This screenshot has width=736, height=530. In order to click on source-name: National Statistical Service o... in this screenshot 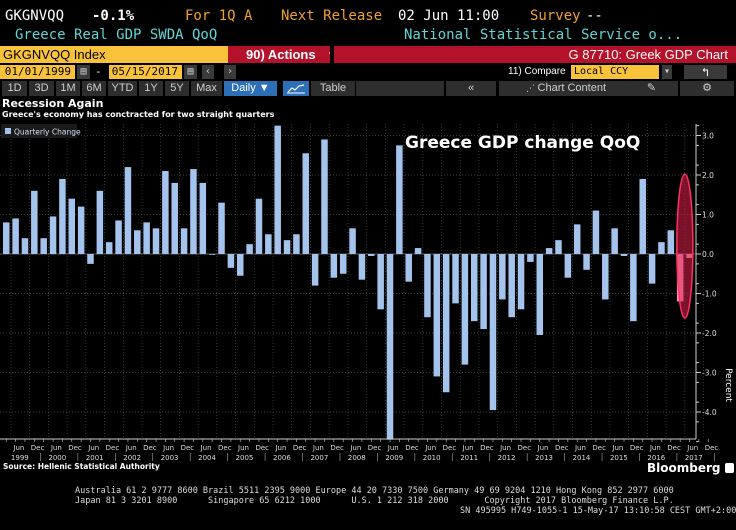, I will do `click(543, 35)`.